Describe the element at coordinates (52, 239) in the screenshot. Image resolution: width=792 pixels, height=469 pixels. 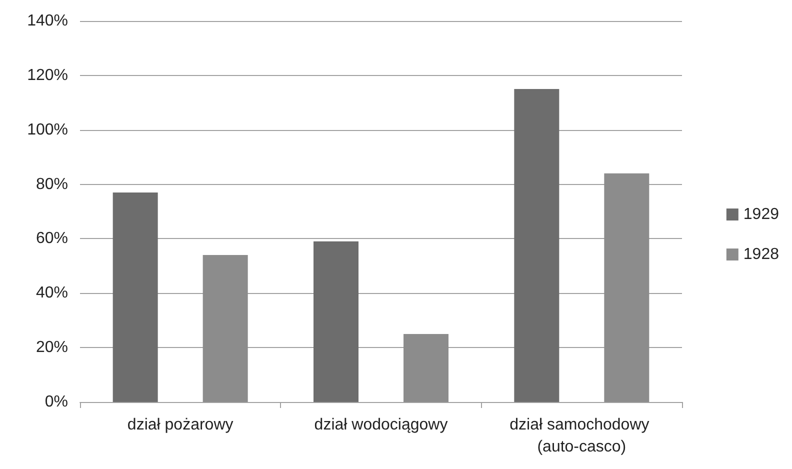
I see `y-tick-label: 60%` at that location.